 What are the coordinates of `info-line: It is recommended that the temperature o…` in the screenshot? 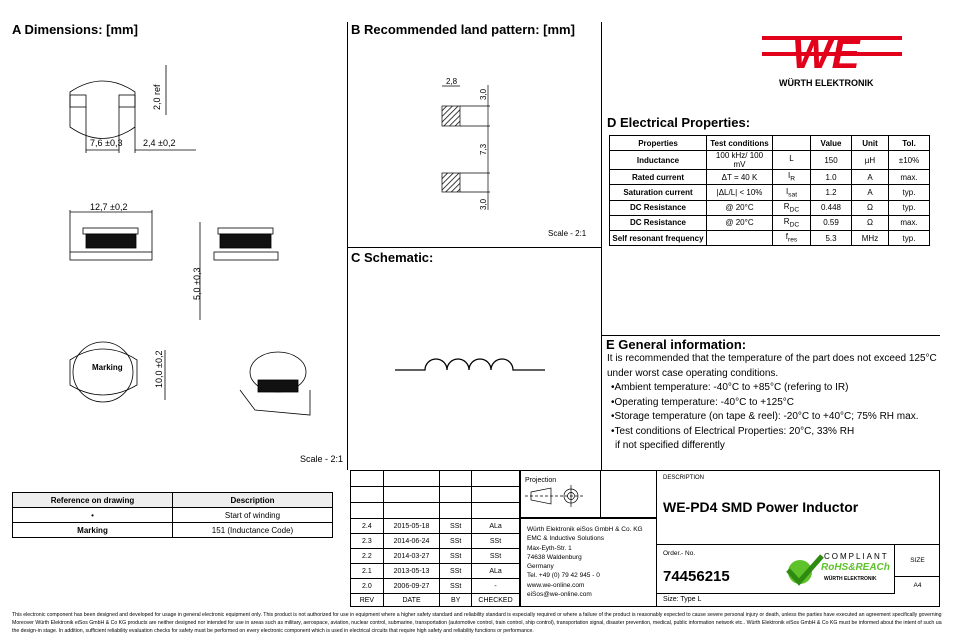 It's located at (772, 358).